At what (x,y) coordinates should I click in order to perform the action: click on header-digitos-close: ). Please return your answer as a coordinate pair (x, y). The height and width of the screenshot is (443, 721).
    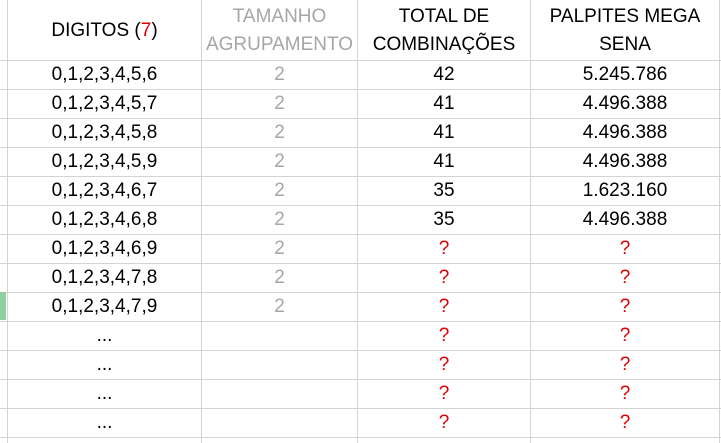
    Looking at the image, I should click on (154, 30).